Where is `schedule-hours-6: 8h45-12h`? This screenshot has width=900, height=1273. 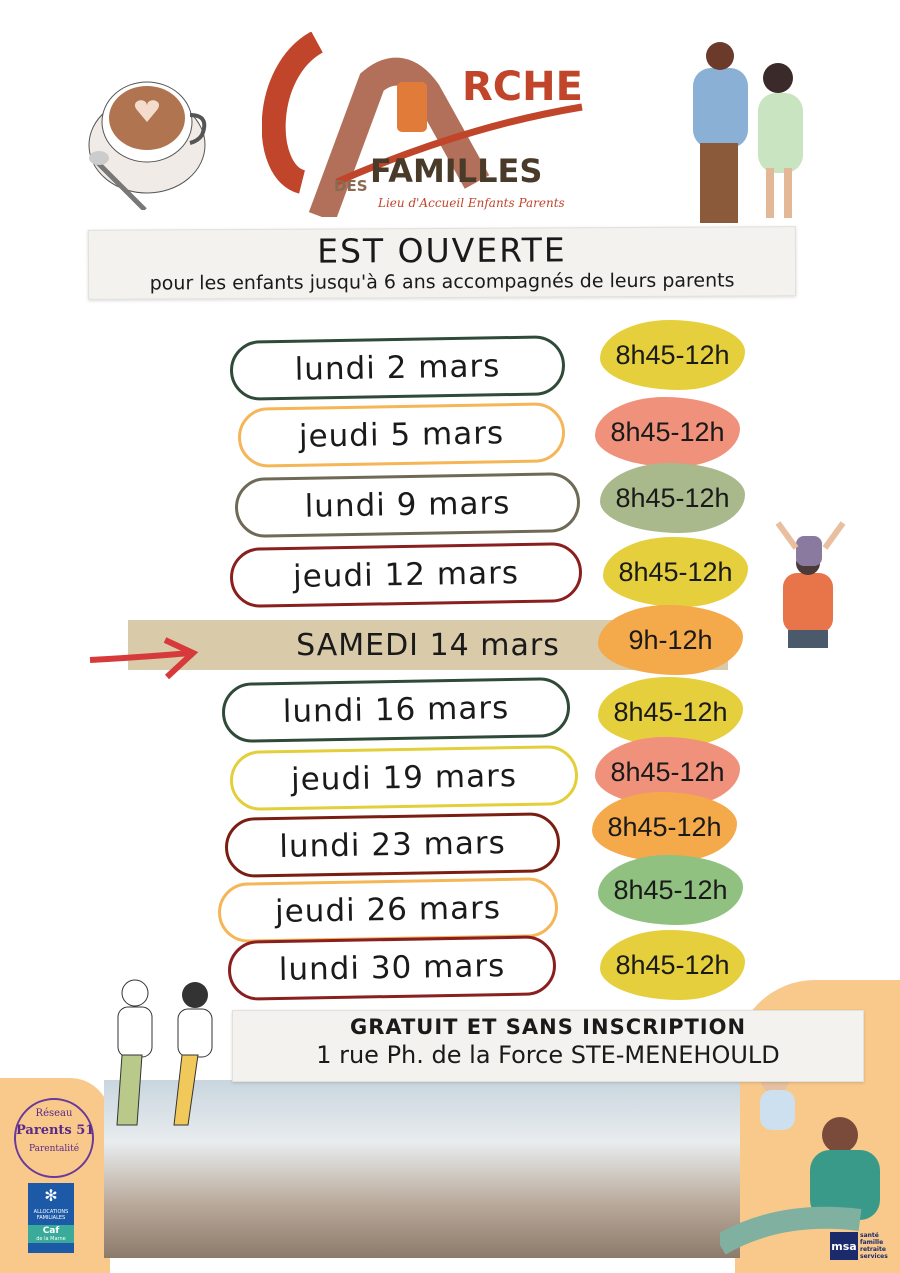 schedule-hours-6: 8h45-12h is located at coordinates (670, 712).